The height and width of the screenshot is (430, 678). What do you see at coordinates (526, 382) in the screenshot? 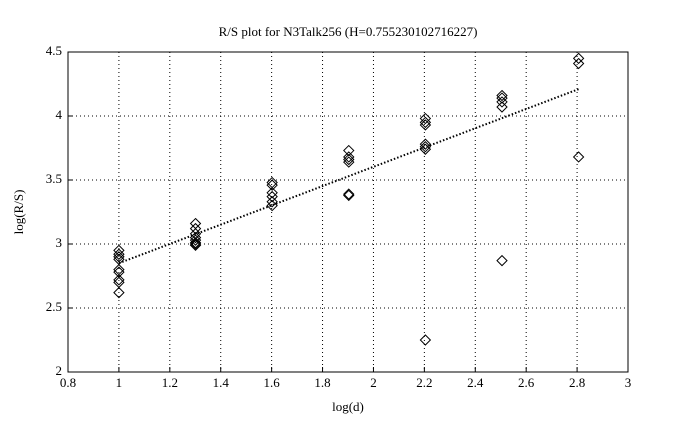
I see `x-tick-label: 2.6` at bounding box center [526, 382].